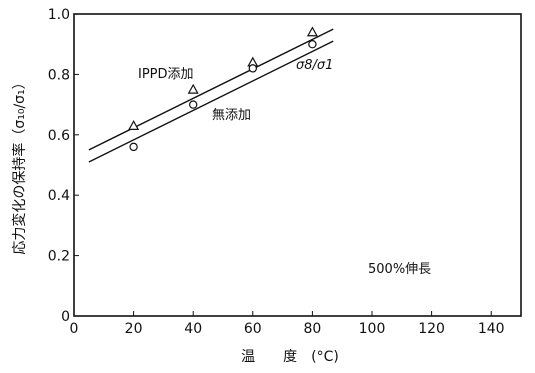 The height and width of the screenshot is (373, 535). I want to click on x-axis-label: 温 度 (°C), so click(290, 357).